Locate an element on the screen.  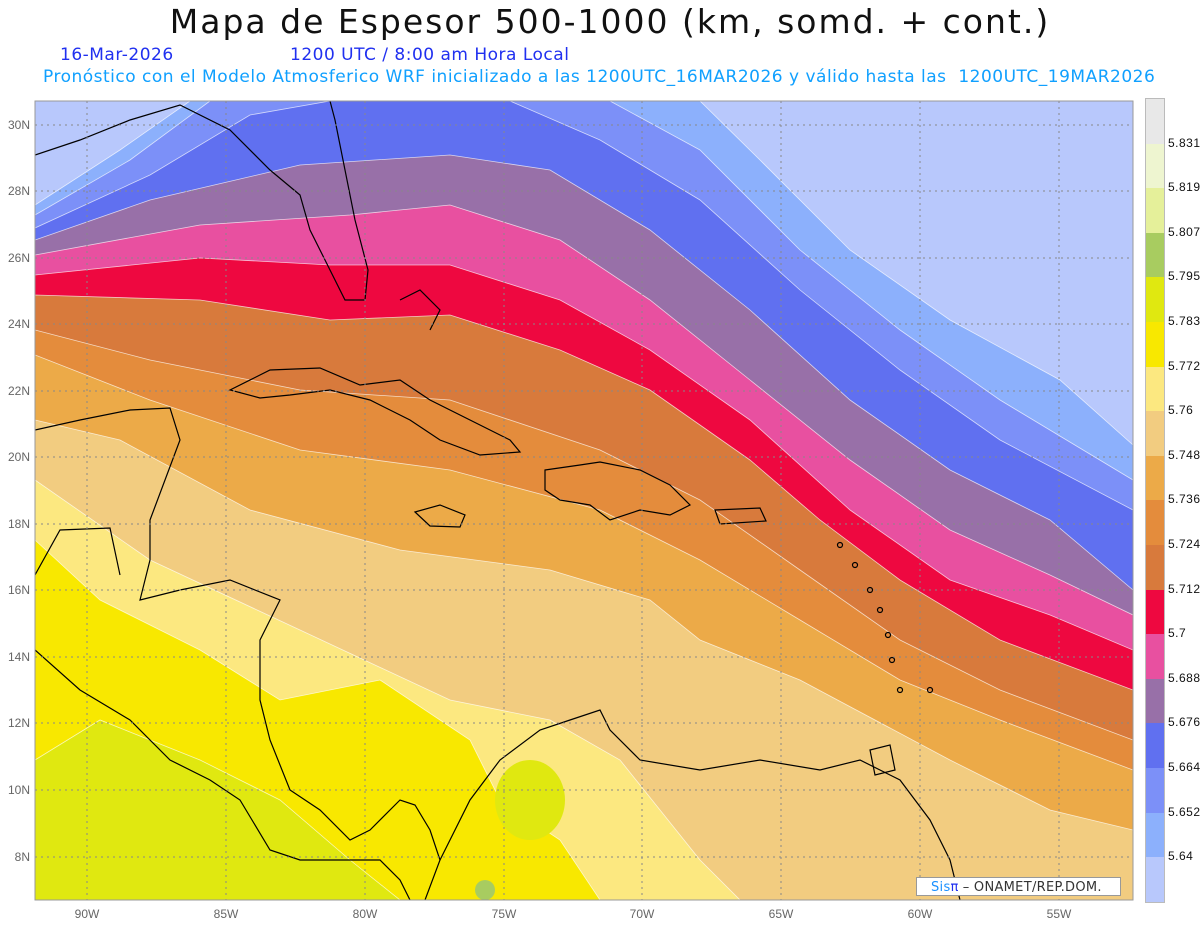
colorbar-label: 5.712 is located at coordinates (1184, 588).